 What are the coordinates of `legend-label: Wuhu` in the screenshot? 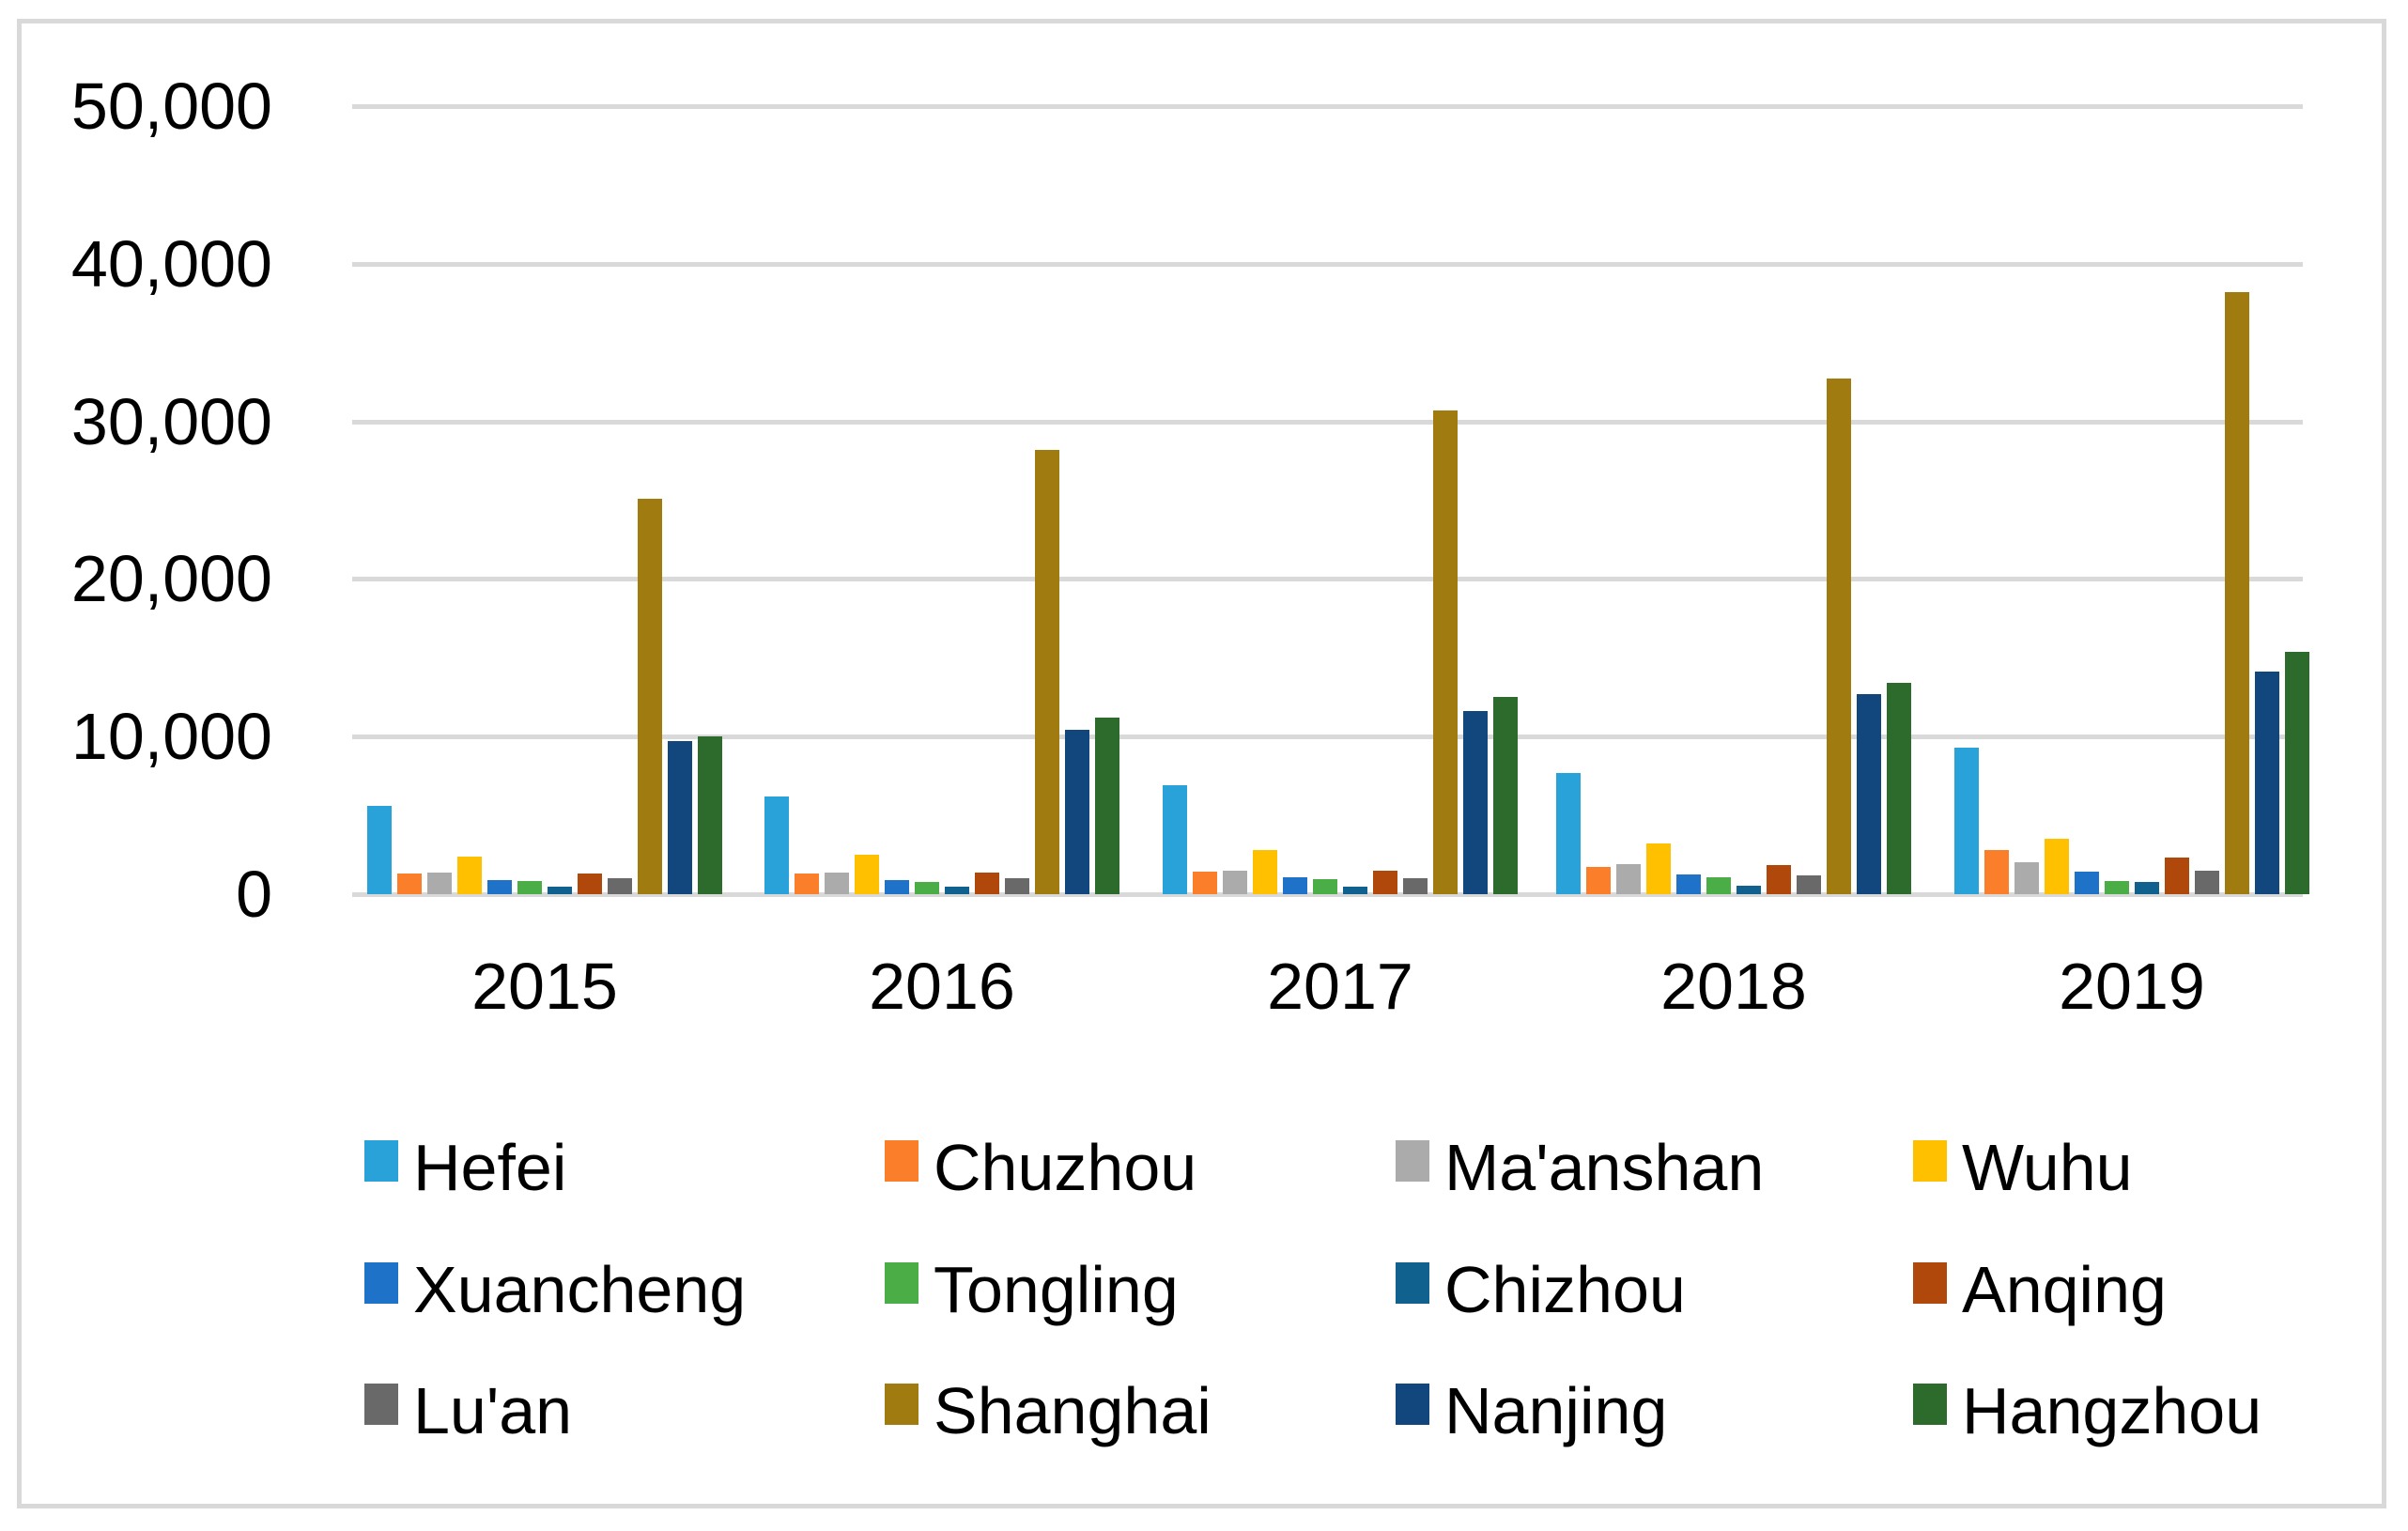 It's located at (2047, 1167).